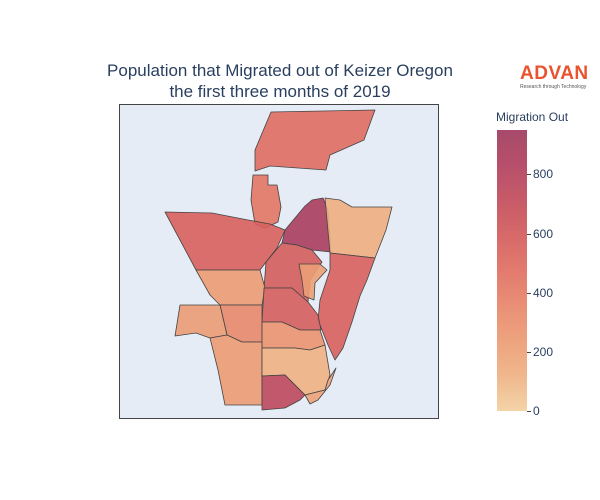 The image size is (600, 500). Describe the element at coordinates (280, 91) in the screenshot. I see `map-title-line-2: the first three months of 2019` at that location.